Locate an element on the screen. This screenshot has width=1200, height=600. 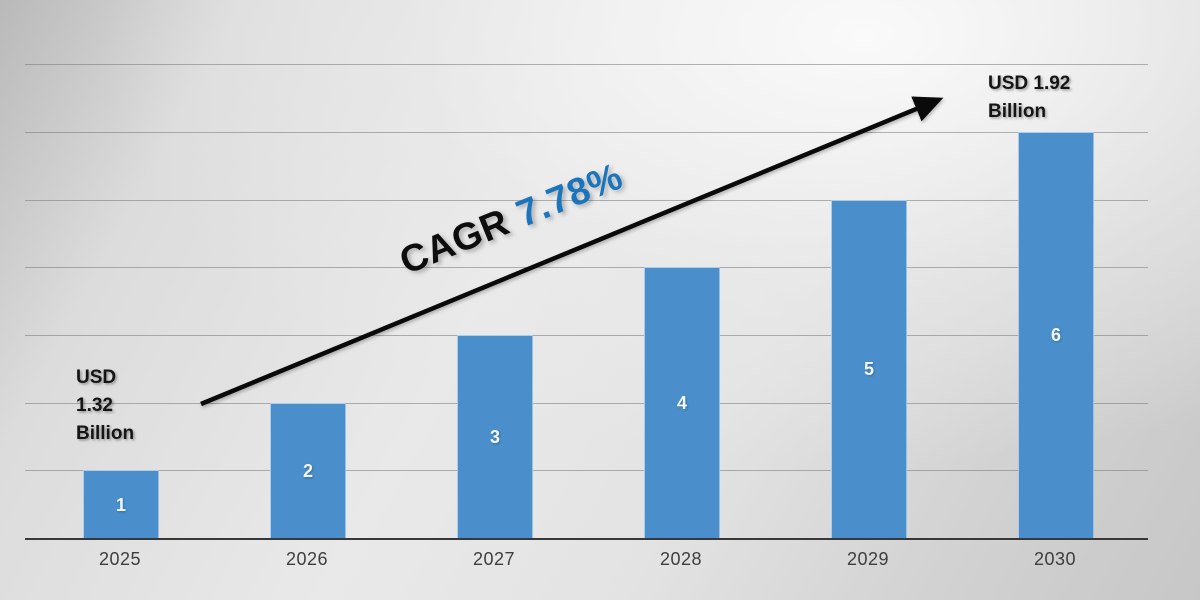
x-axis-line is located at coordinates (586, 539).